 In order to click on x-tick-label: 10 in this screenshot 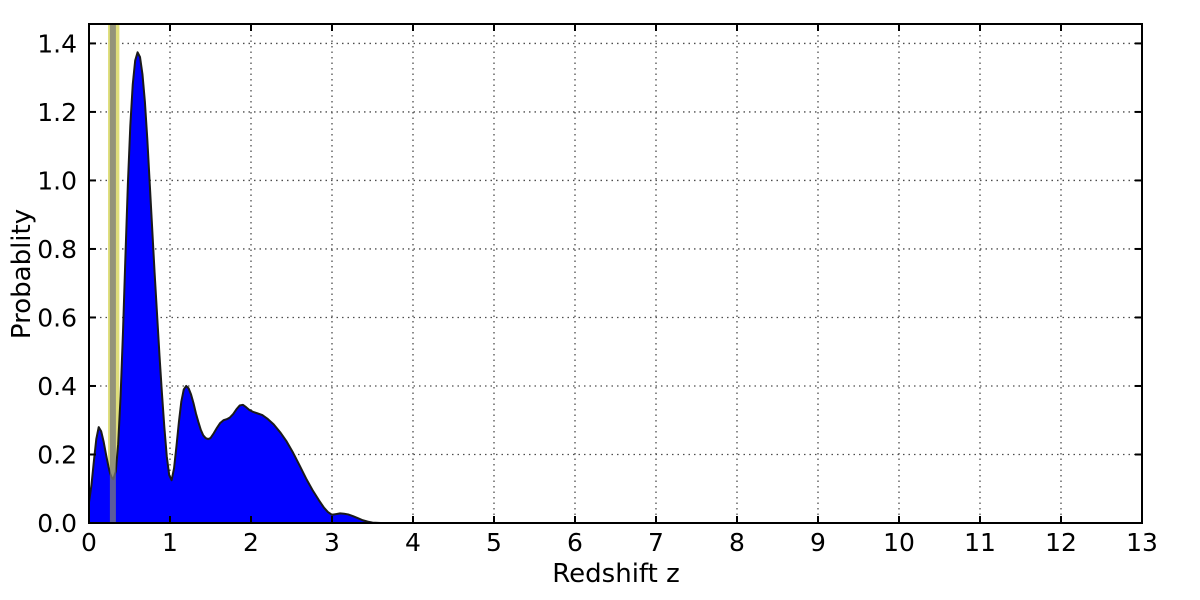, I will do `click(899, 542)`.